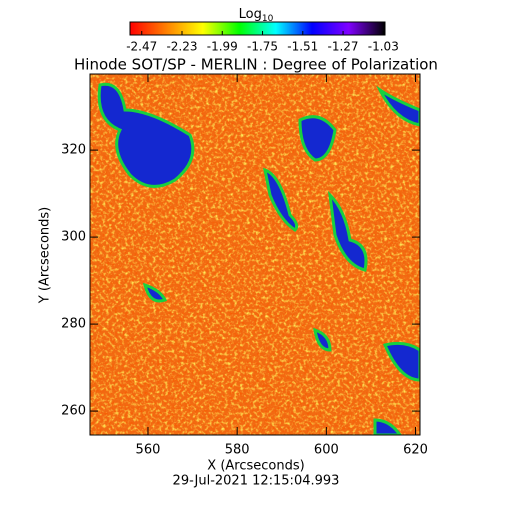 The height and width of the screenshot is (516, 512). I want to click on y-tick-label: 320, so click(73, 150).